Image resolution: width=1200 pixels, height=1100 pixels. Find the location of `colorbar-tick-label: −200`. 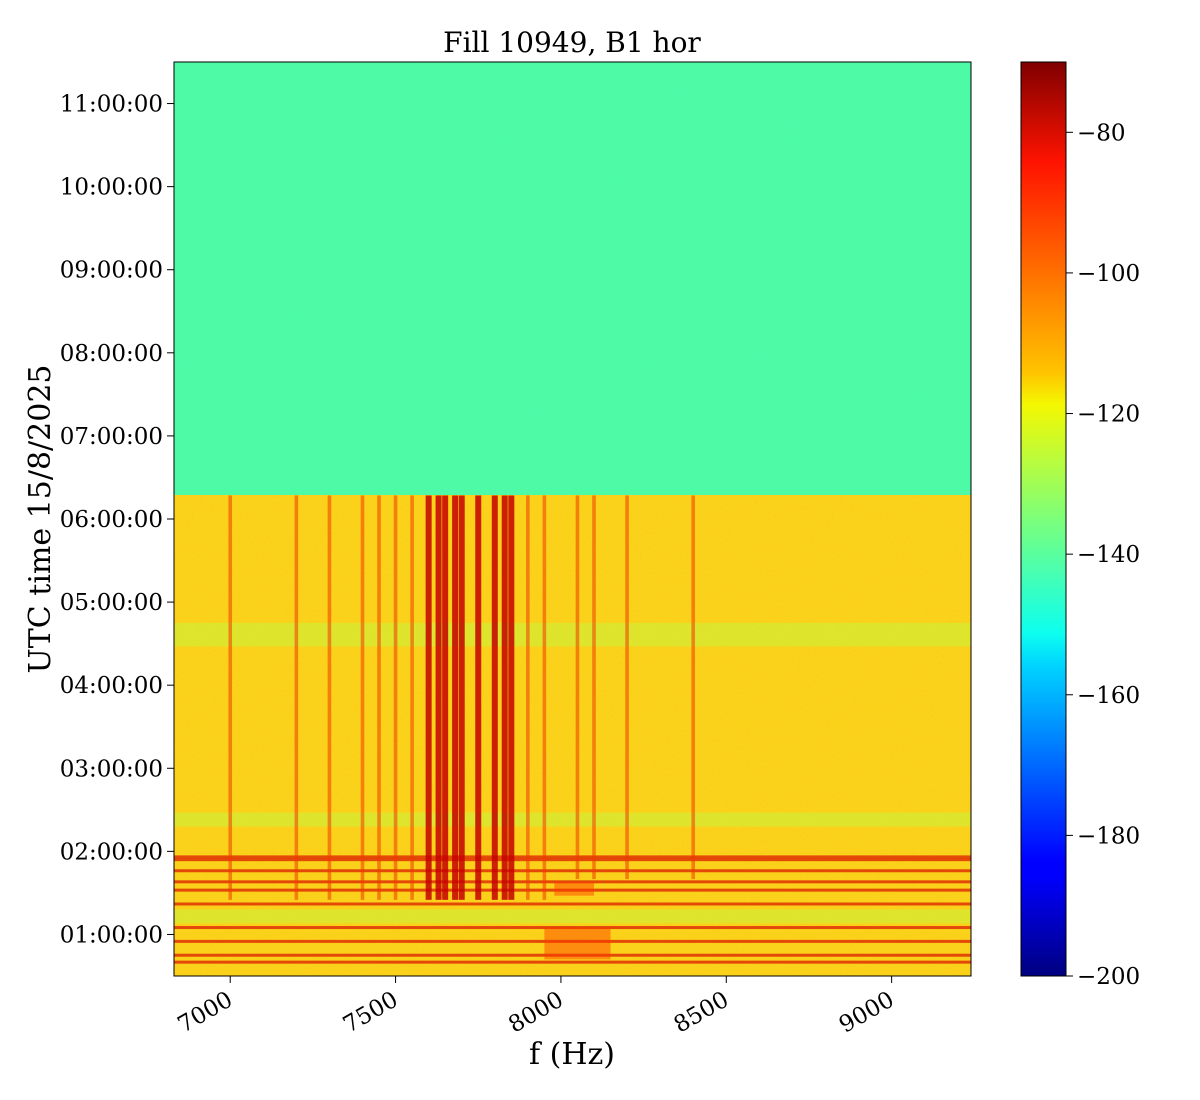

colorbar-tick-label: −200 is located at coordinates (1108, 977).